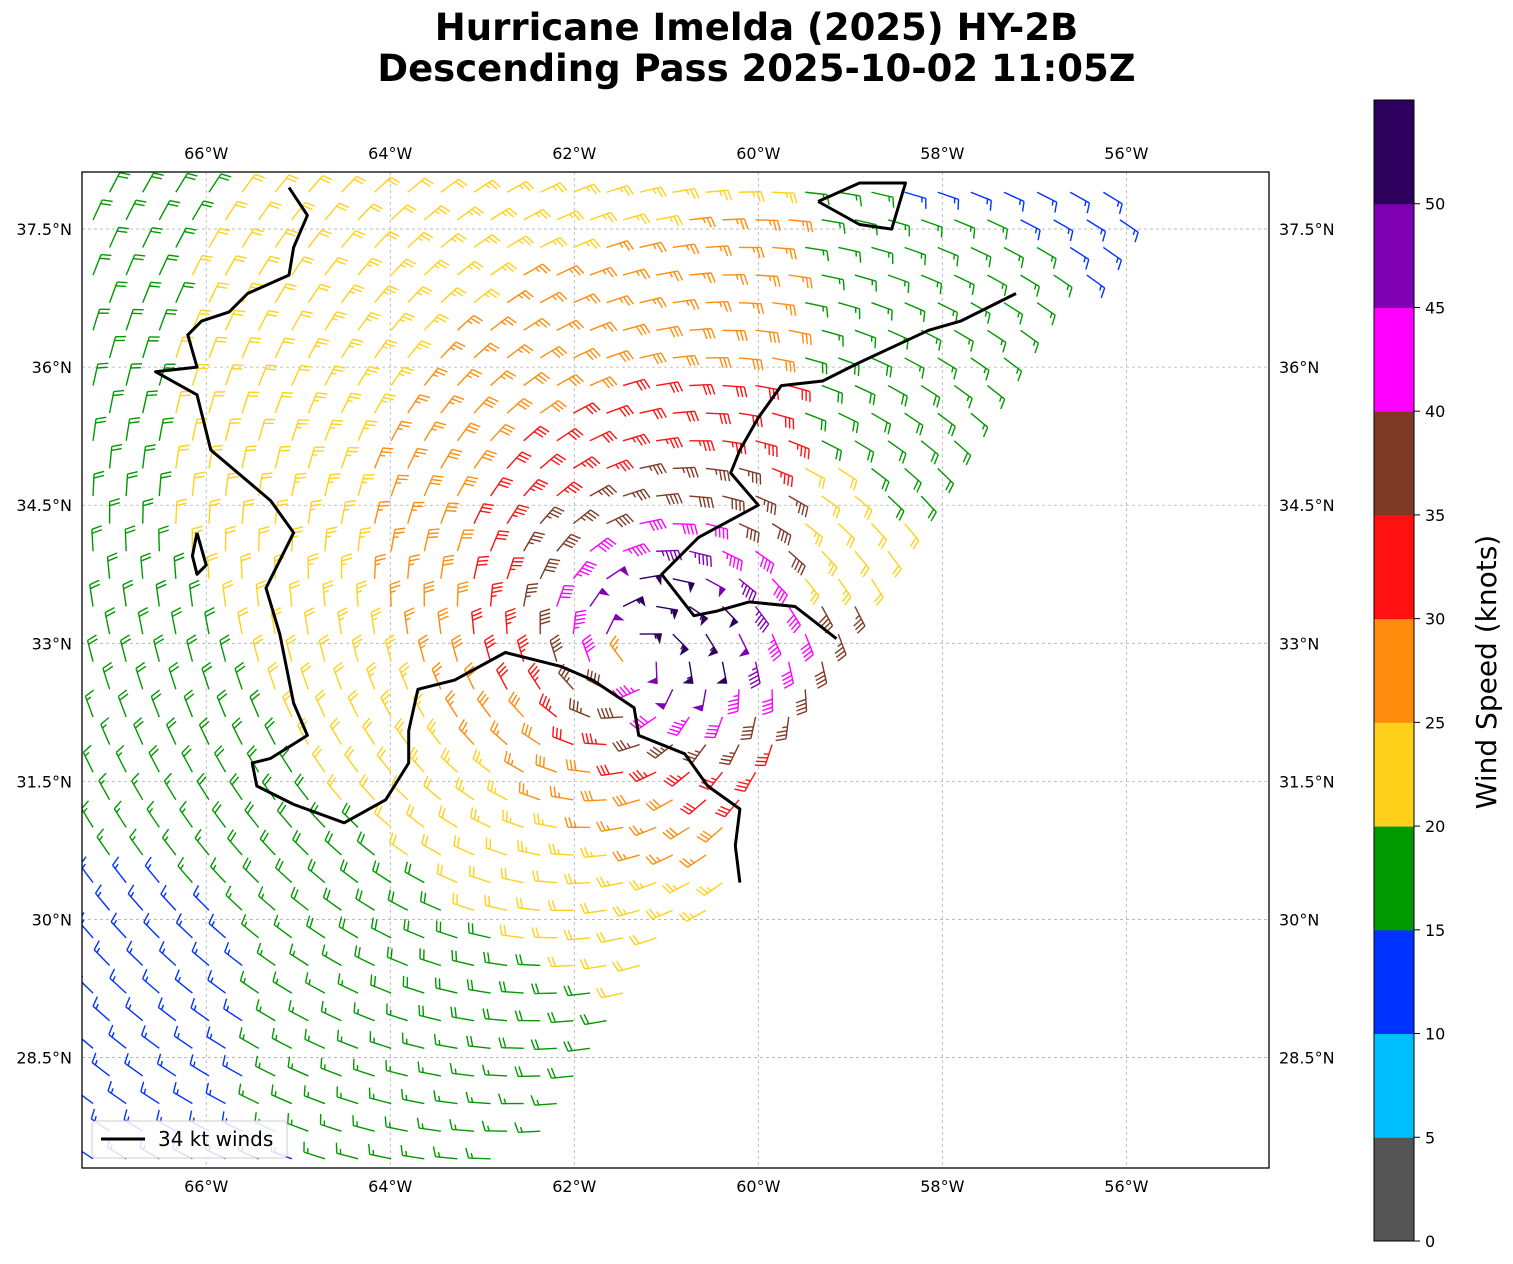 This screenshot has height=1264, width=1513. I want to click on lat-tick-label-right: 34.5°N, so click(1307, 505).